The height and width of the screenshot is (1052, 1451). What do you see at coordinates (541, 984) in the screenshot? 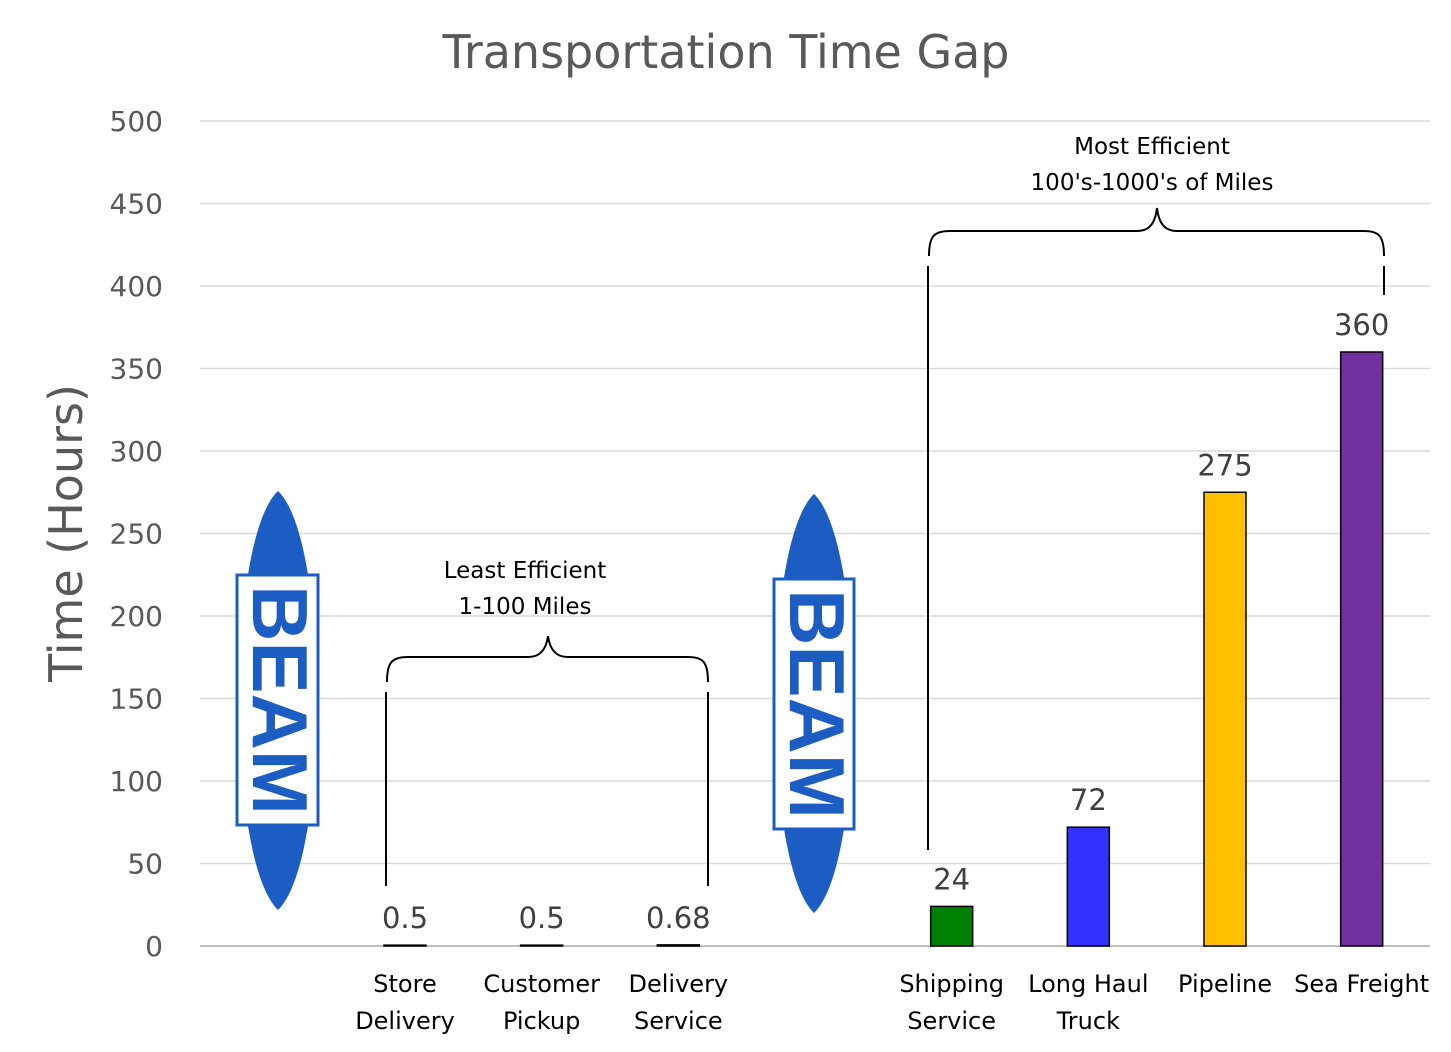
I see `x-tick-label: Customer` at bounding box center [541, 984].